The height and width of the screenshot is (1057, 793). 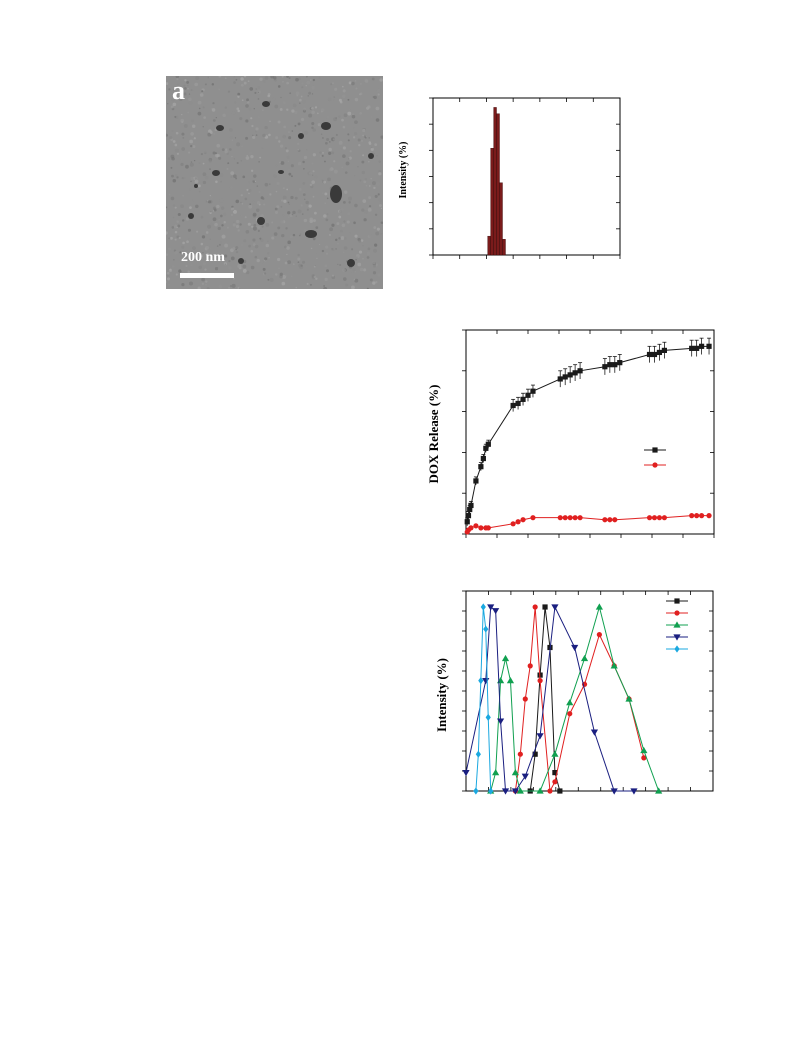 What do you see at coordinates (588, 524) in the screenshot?
I see `series-line` at bounding box center [588, 524].